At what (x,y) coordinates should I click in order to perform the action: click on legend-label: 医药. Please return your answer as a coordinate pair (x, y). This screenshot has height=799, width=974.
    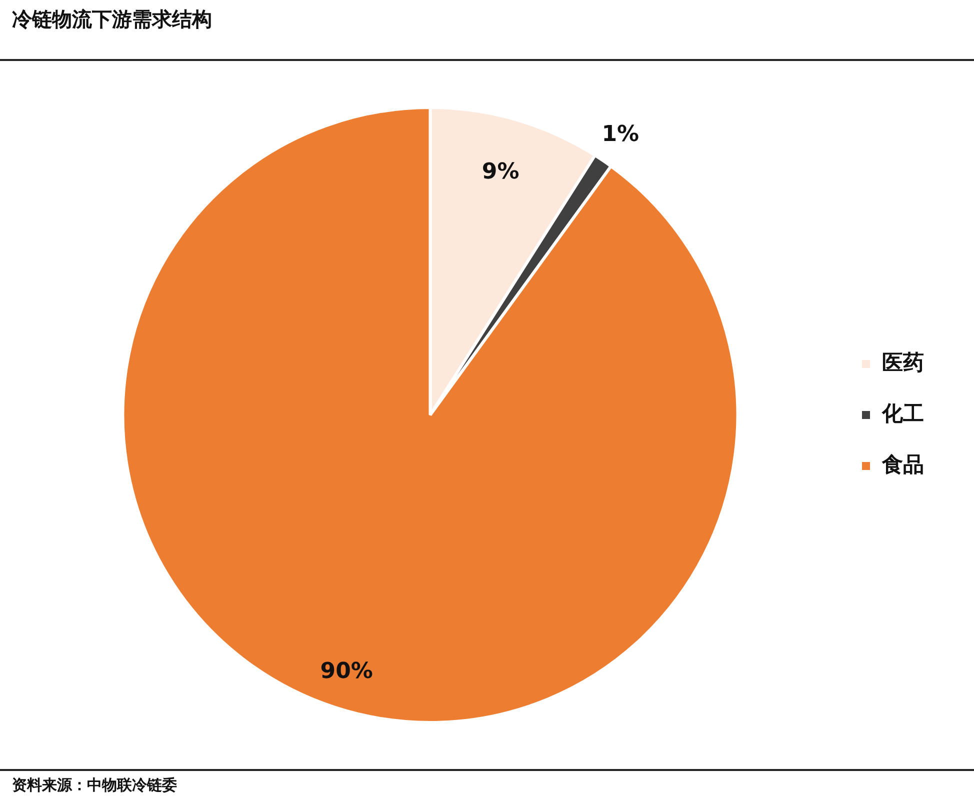
    Looking at the image, I should click on (903, 362).